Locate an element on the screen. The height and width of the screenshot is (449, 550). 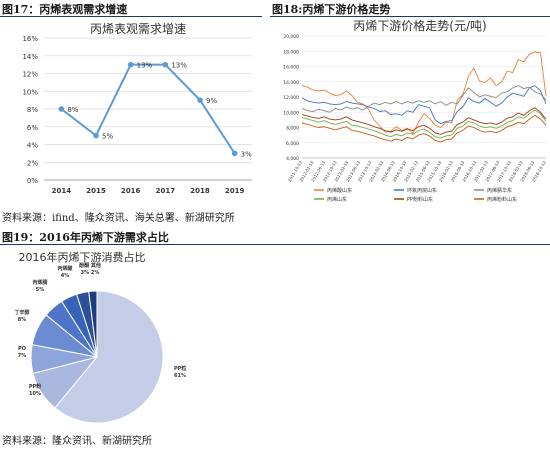
legend-entry: 丙烯腈华东 is located at coordinates (499, 190).